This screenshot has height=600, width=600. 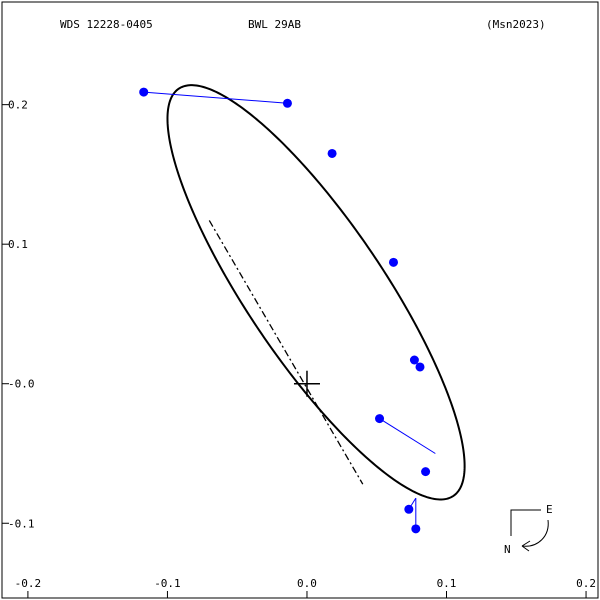 What do you see at coordinates (21, 384) in the screenshot?
I see `y-tick-label: -0.0` at bounding box center [21, 384].